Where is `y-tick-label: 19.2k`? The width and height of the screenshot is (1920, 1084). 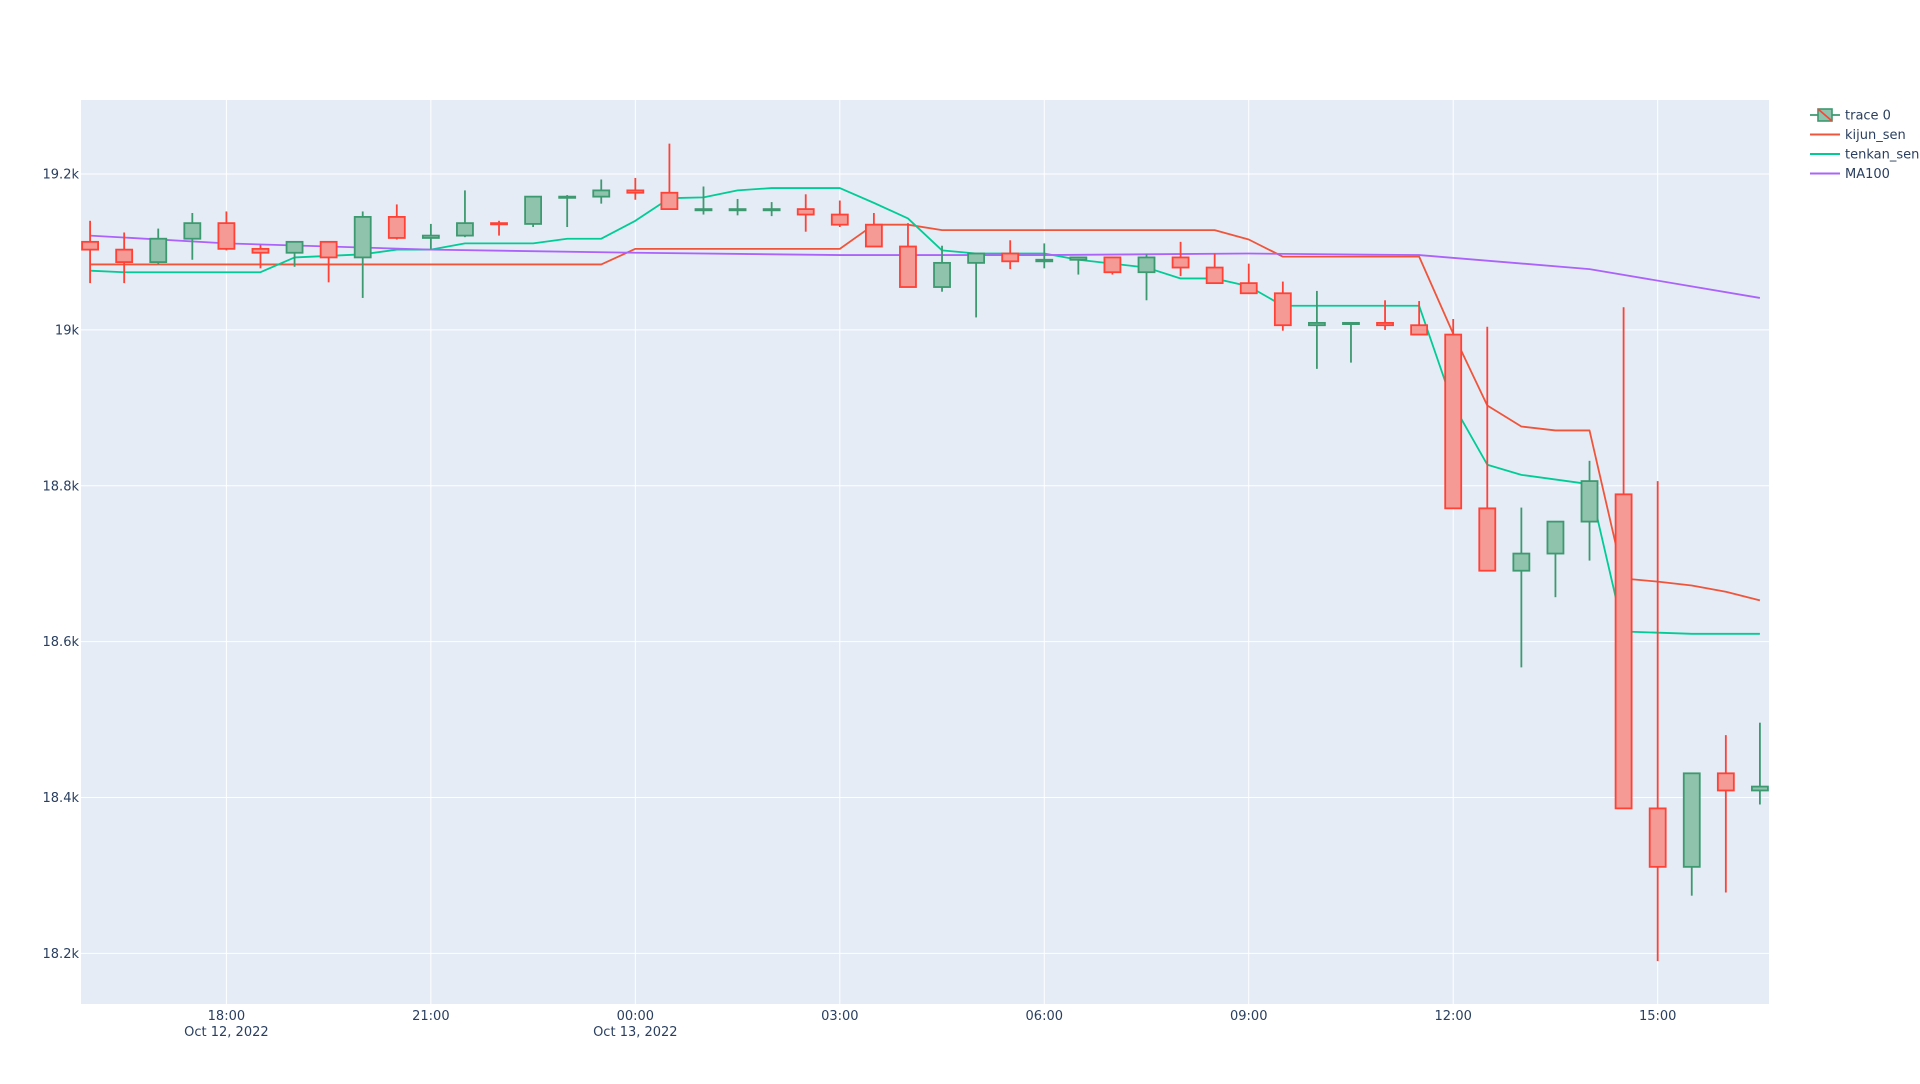 y-tick-label: 19.2k is located at coordinates (61, 175).